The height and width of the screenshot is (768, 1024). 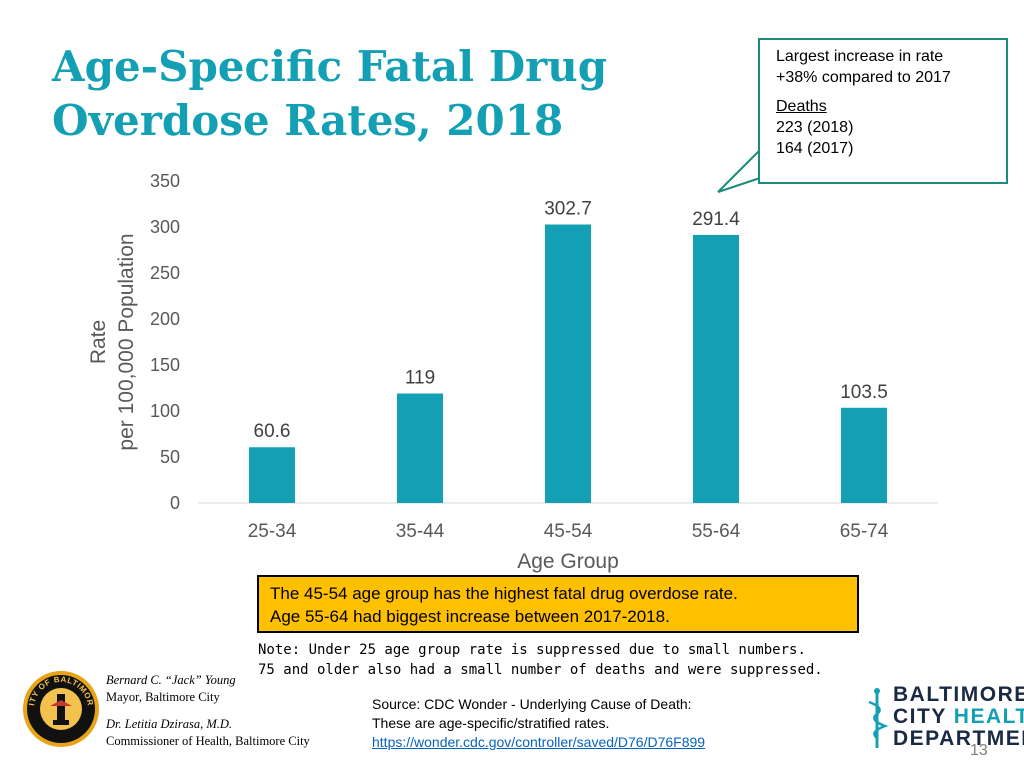 What do you see at coordinates (958, 694) in the screenshot?
I see `logo-line-1: BALTIMORE` at bounding box center [958, 694].